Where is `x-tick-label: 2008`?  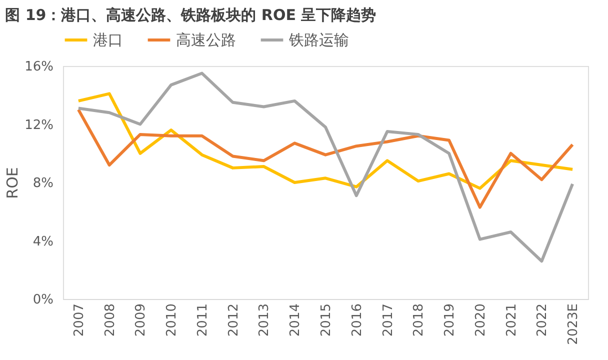
x-tick-label: 2008 is located at coordinates (110, 320).